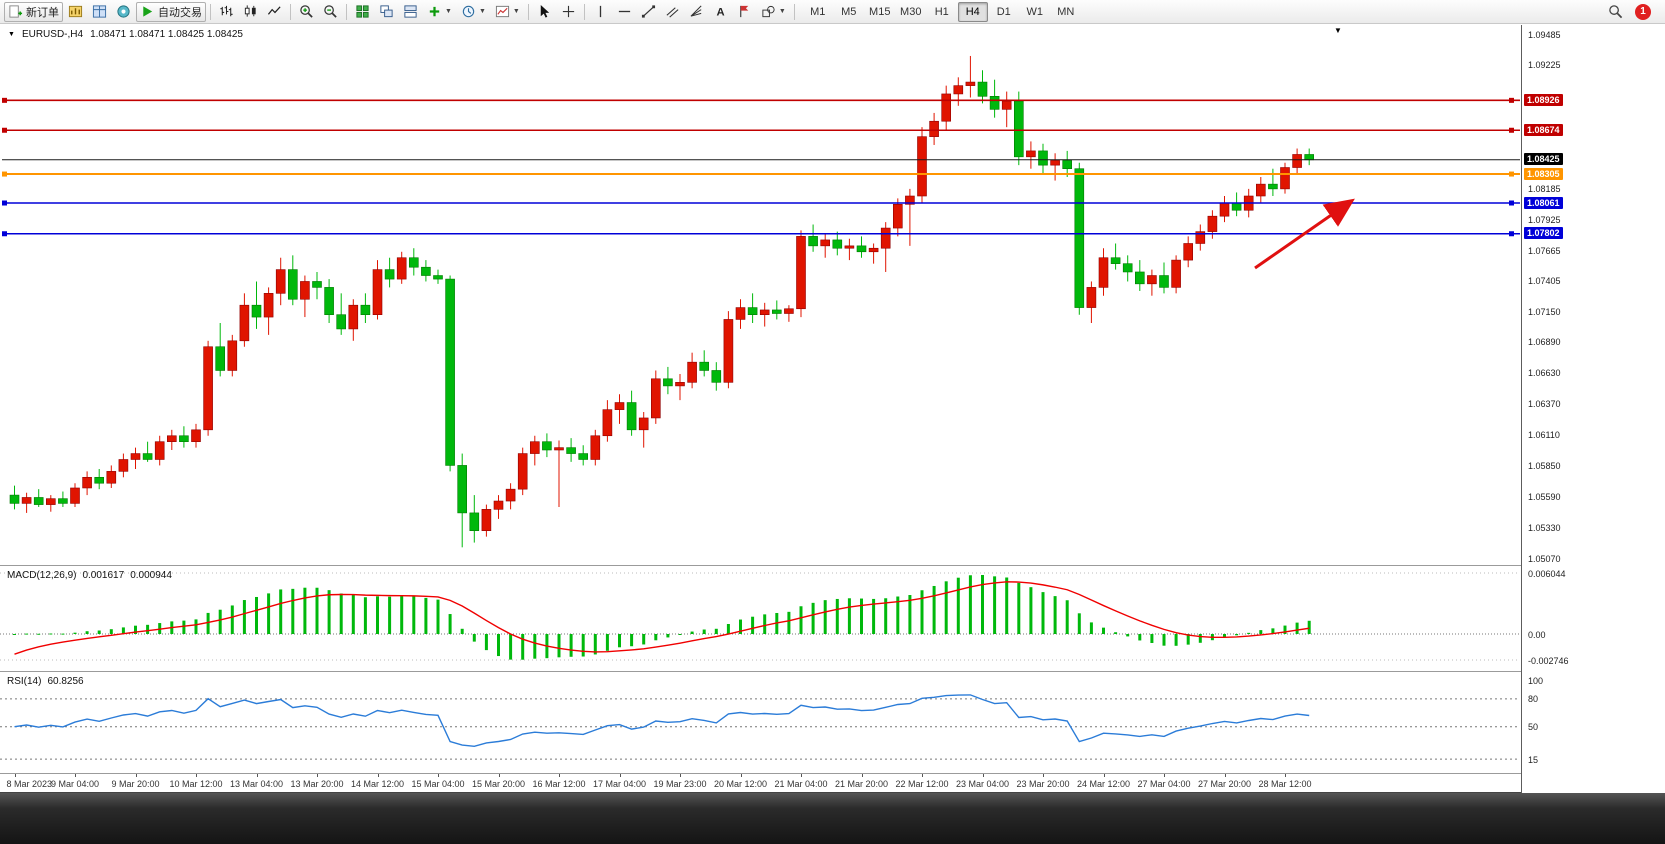  Describe the element at coordinates (103, 575) in the screenshot. I see `macd-value-main: 0.001617` at that location.